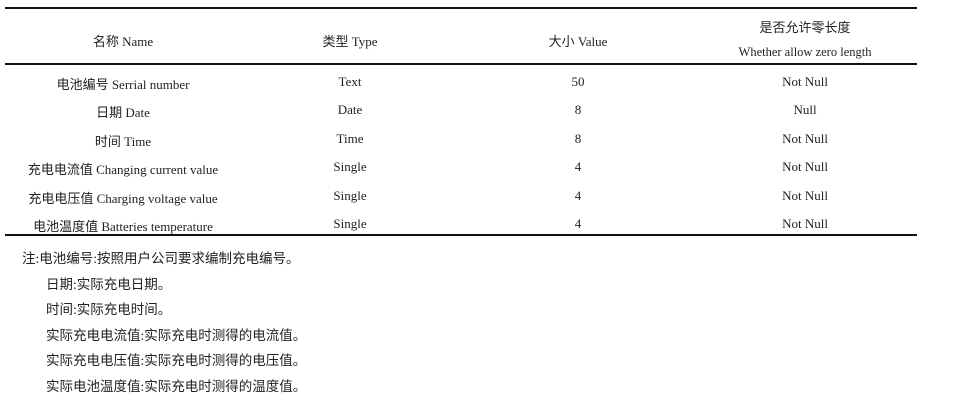  I want to click on header-zero-length: 是否允许零长度, so click(805, 27).